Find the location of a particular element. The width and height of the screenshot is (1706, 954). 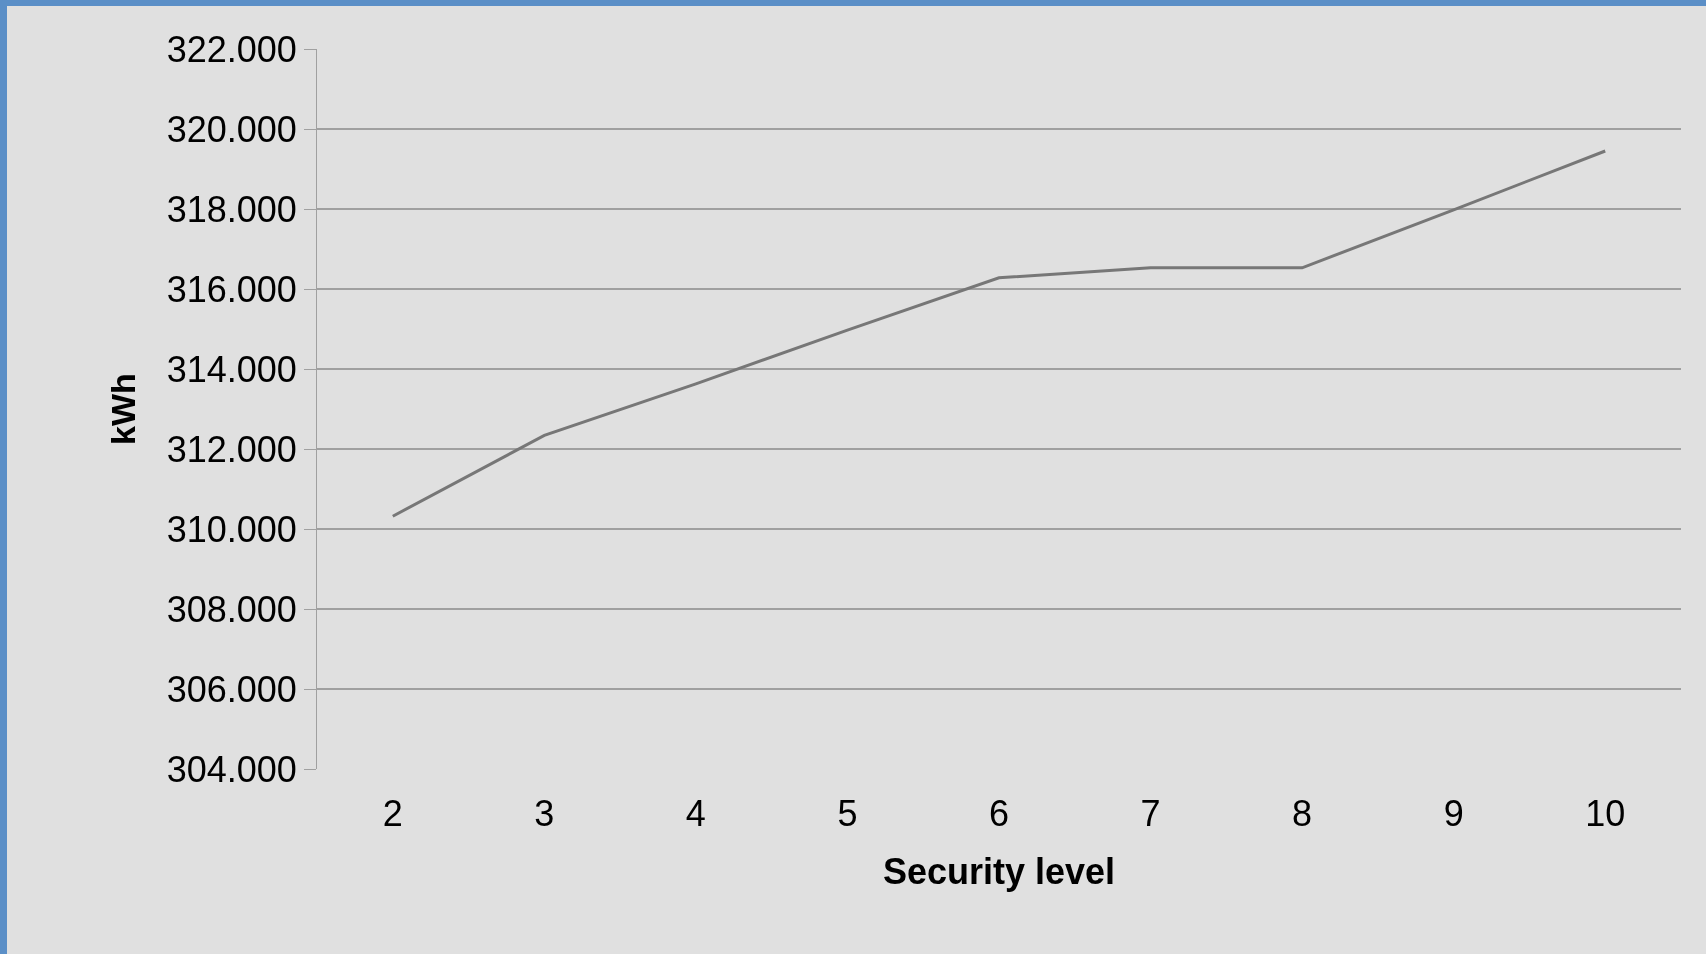

x-tick-label: 6 is located at coordinates (999, 813).